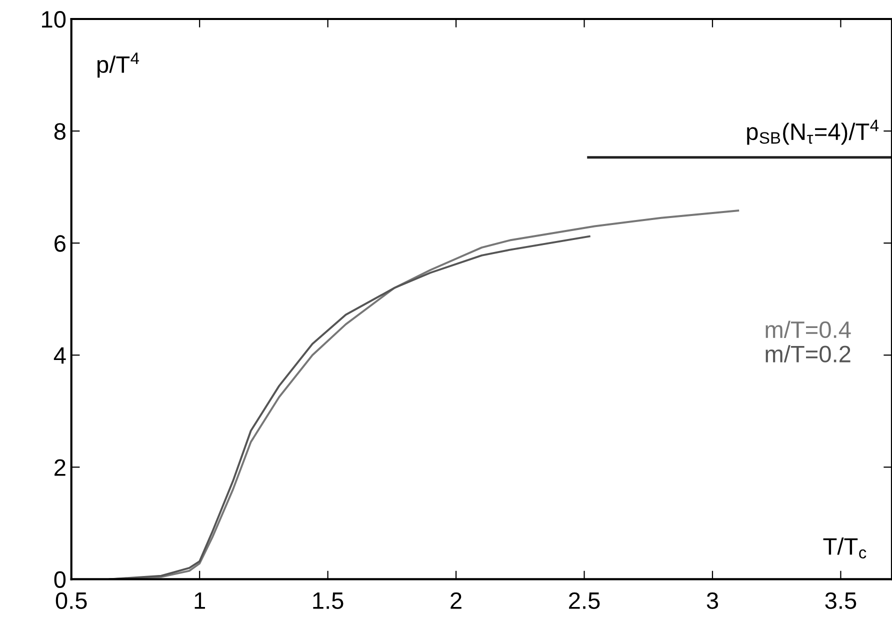 The image size is (892, 633). Describe the element at coordinates (199, 600) in the screenshot. I see `x-tick-label: 1` at that location.